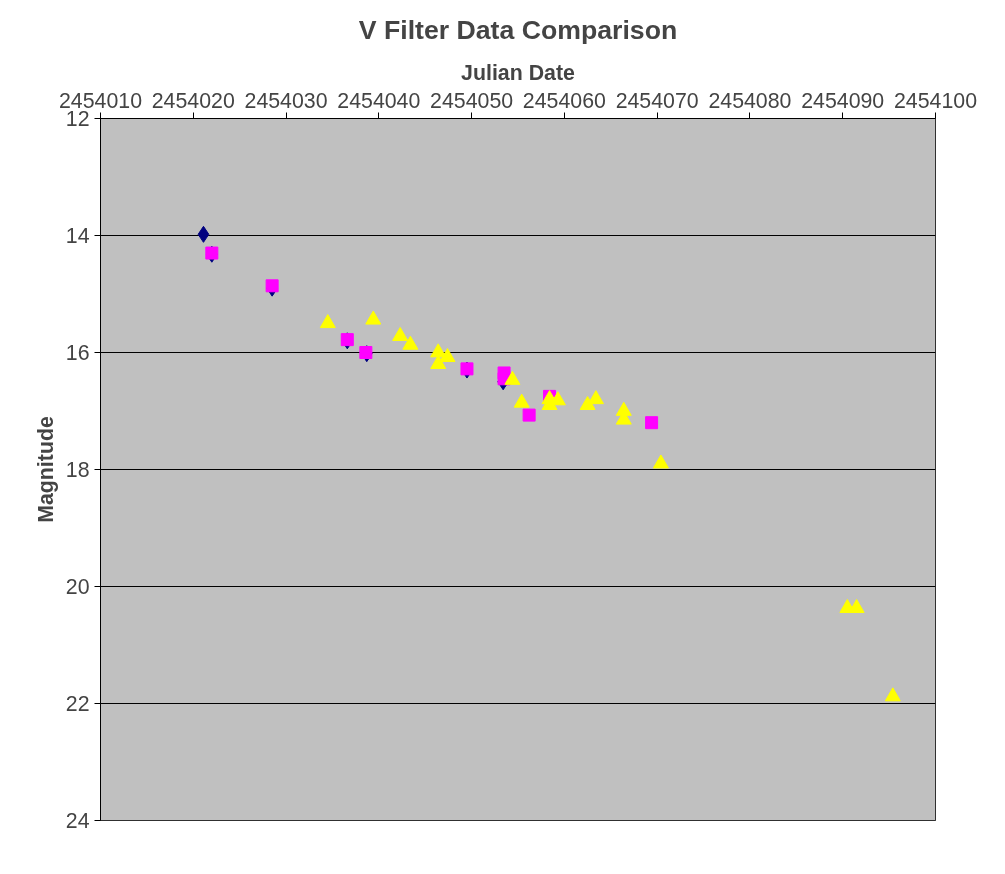 The width and height of the screenshot is (1005, 874). What do you see at coordinates (843, 100) in the screenshot?
I see `x-tick-label: 2454090` at bounding box center [843, 100].